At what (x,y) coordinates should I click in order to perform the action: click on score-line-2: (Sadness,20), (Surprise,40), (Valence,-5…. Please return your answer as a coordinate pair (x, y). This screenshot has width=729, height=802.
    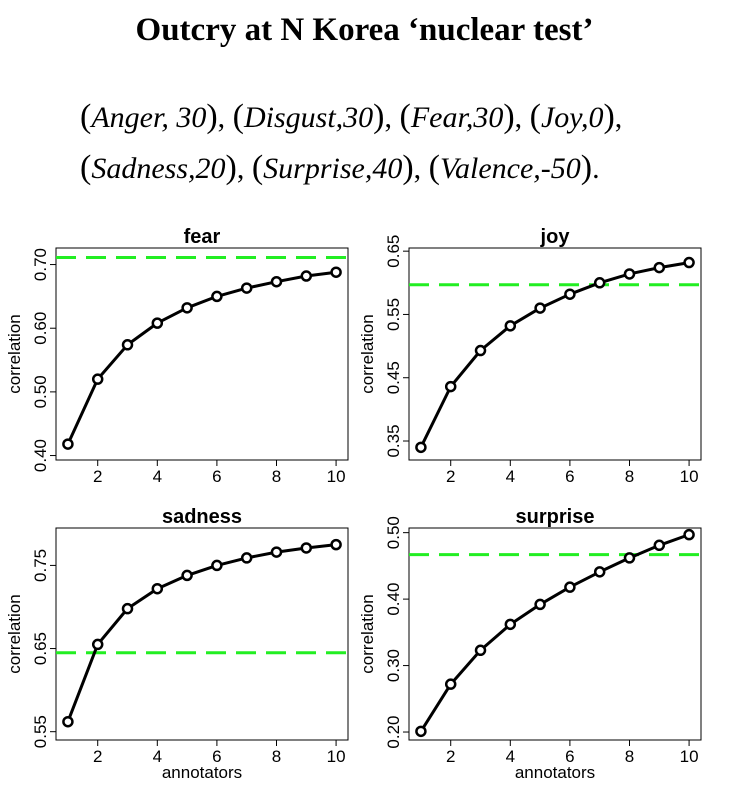
    Looking at the image, I should click on (400, 168).